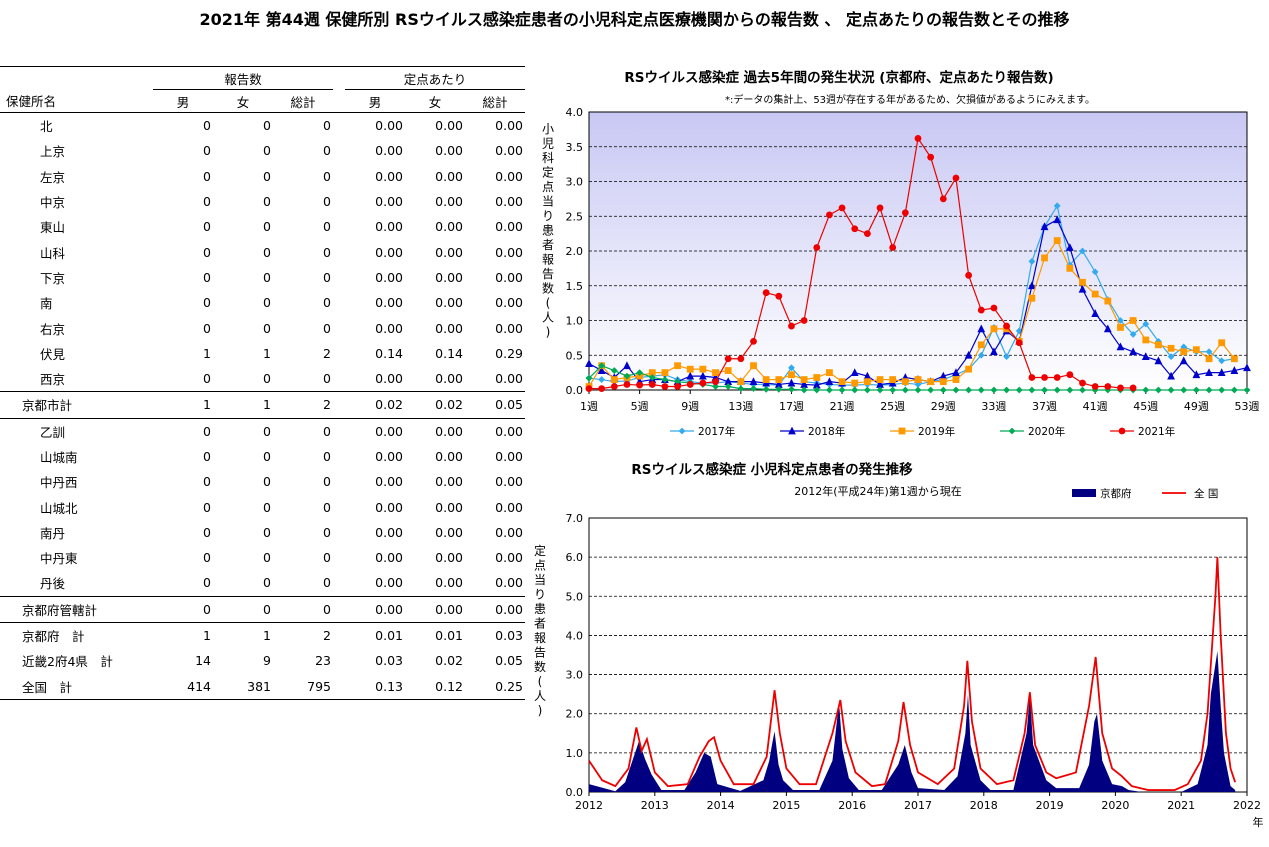 The height and width of the screenshot is (847, 1269). What do you see at coordinates (53, 253) in the screenshot?
I see `row-name: 山科` at bounding box center [53, 253].